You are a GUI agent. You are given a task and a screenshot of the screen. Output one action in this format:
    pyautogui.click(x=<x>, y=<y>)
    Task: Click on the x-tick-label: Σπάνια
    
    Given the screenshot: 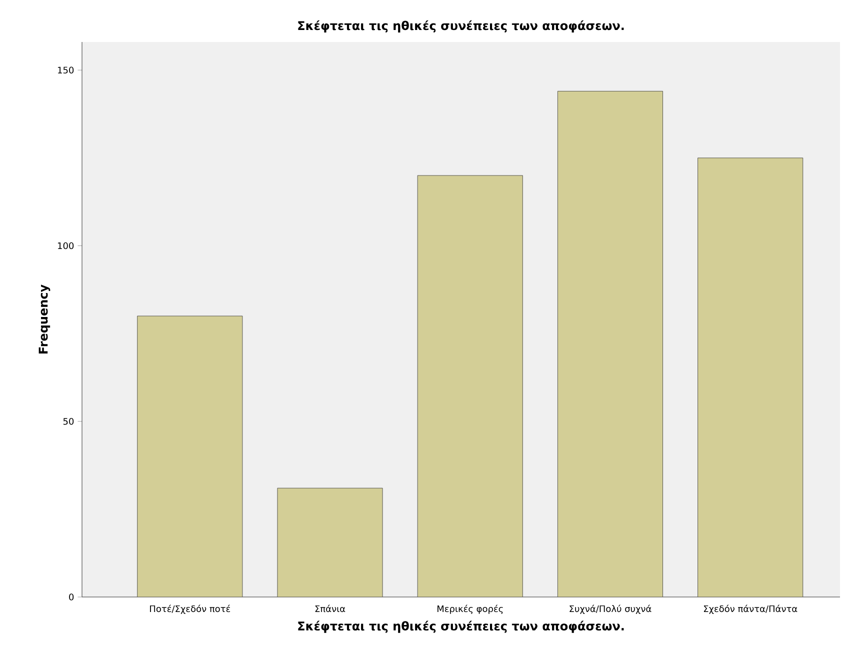 What is the action you would take?
    pyautogui.click(x=330, y=608)
    